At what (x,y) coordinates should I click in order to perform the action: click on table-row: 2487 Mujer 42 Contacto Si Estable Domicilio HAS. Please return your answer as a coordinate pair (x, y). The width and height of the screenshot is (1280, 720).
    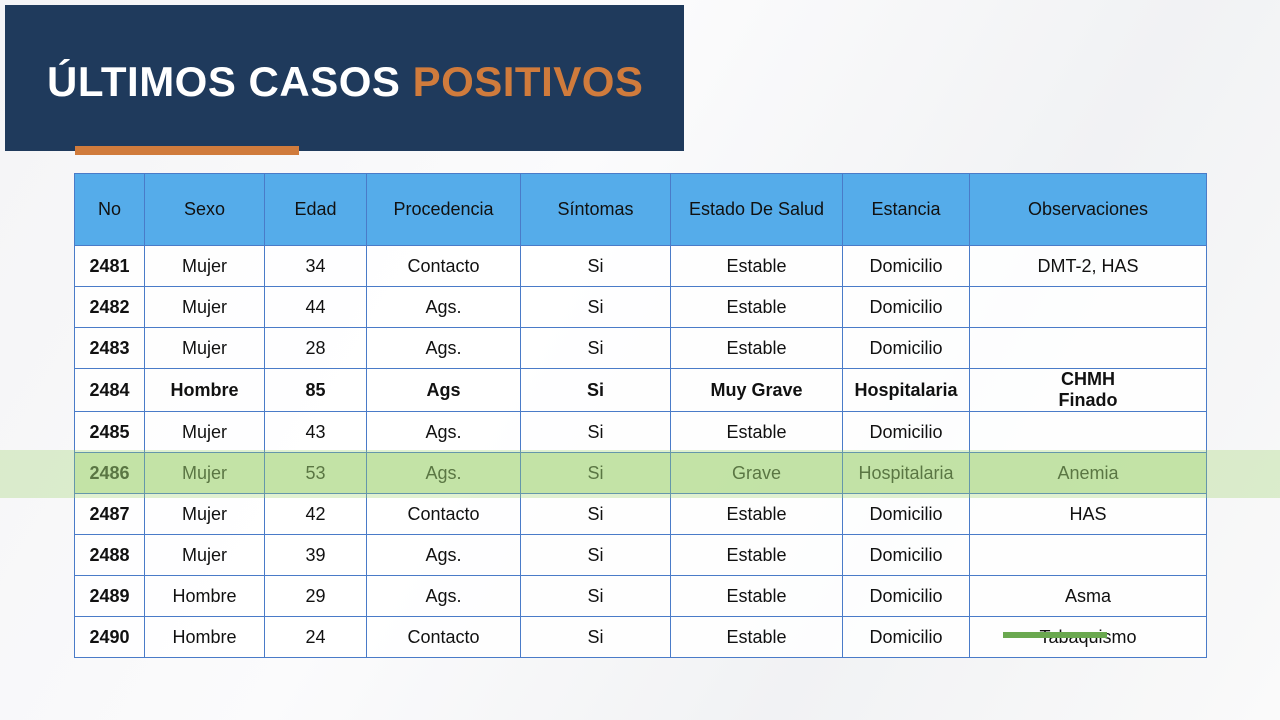
    Looking at the image, I should click on (640, 514).